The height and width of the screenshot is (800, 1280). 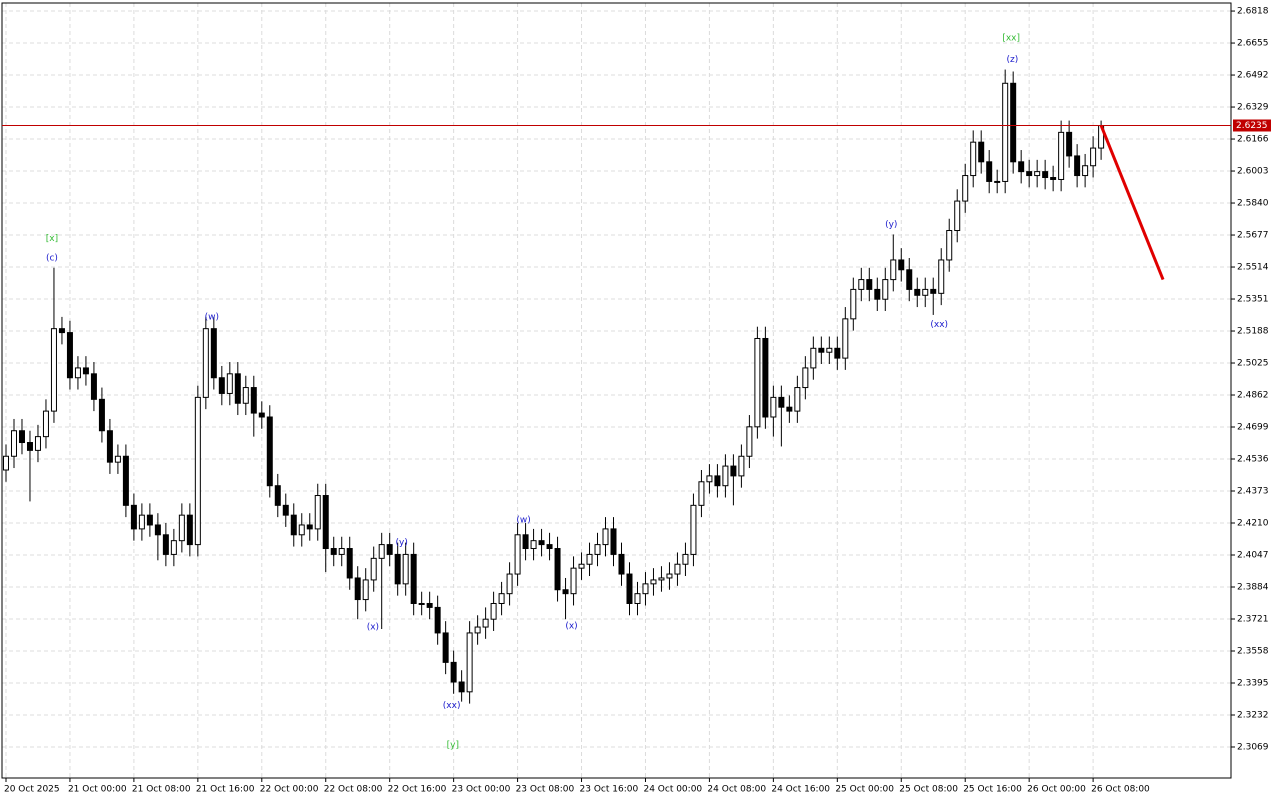 I want to click on y-tick-label: 2.3558, so click(x=1253, y=651).